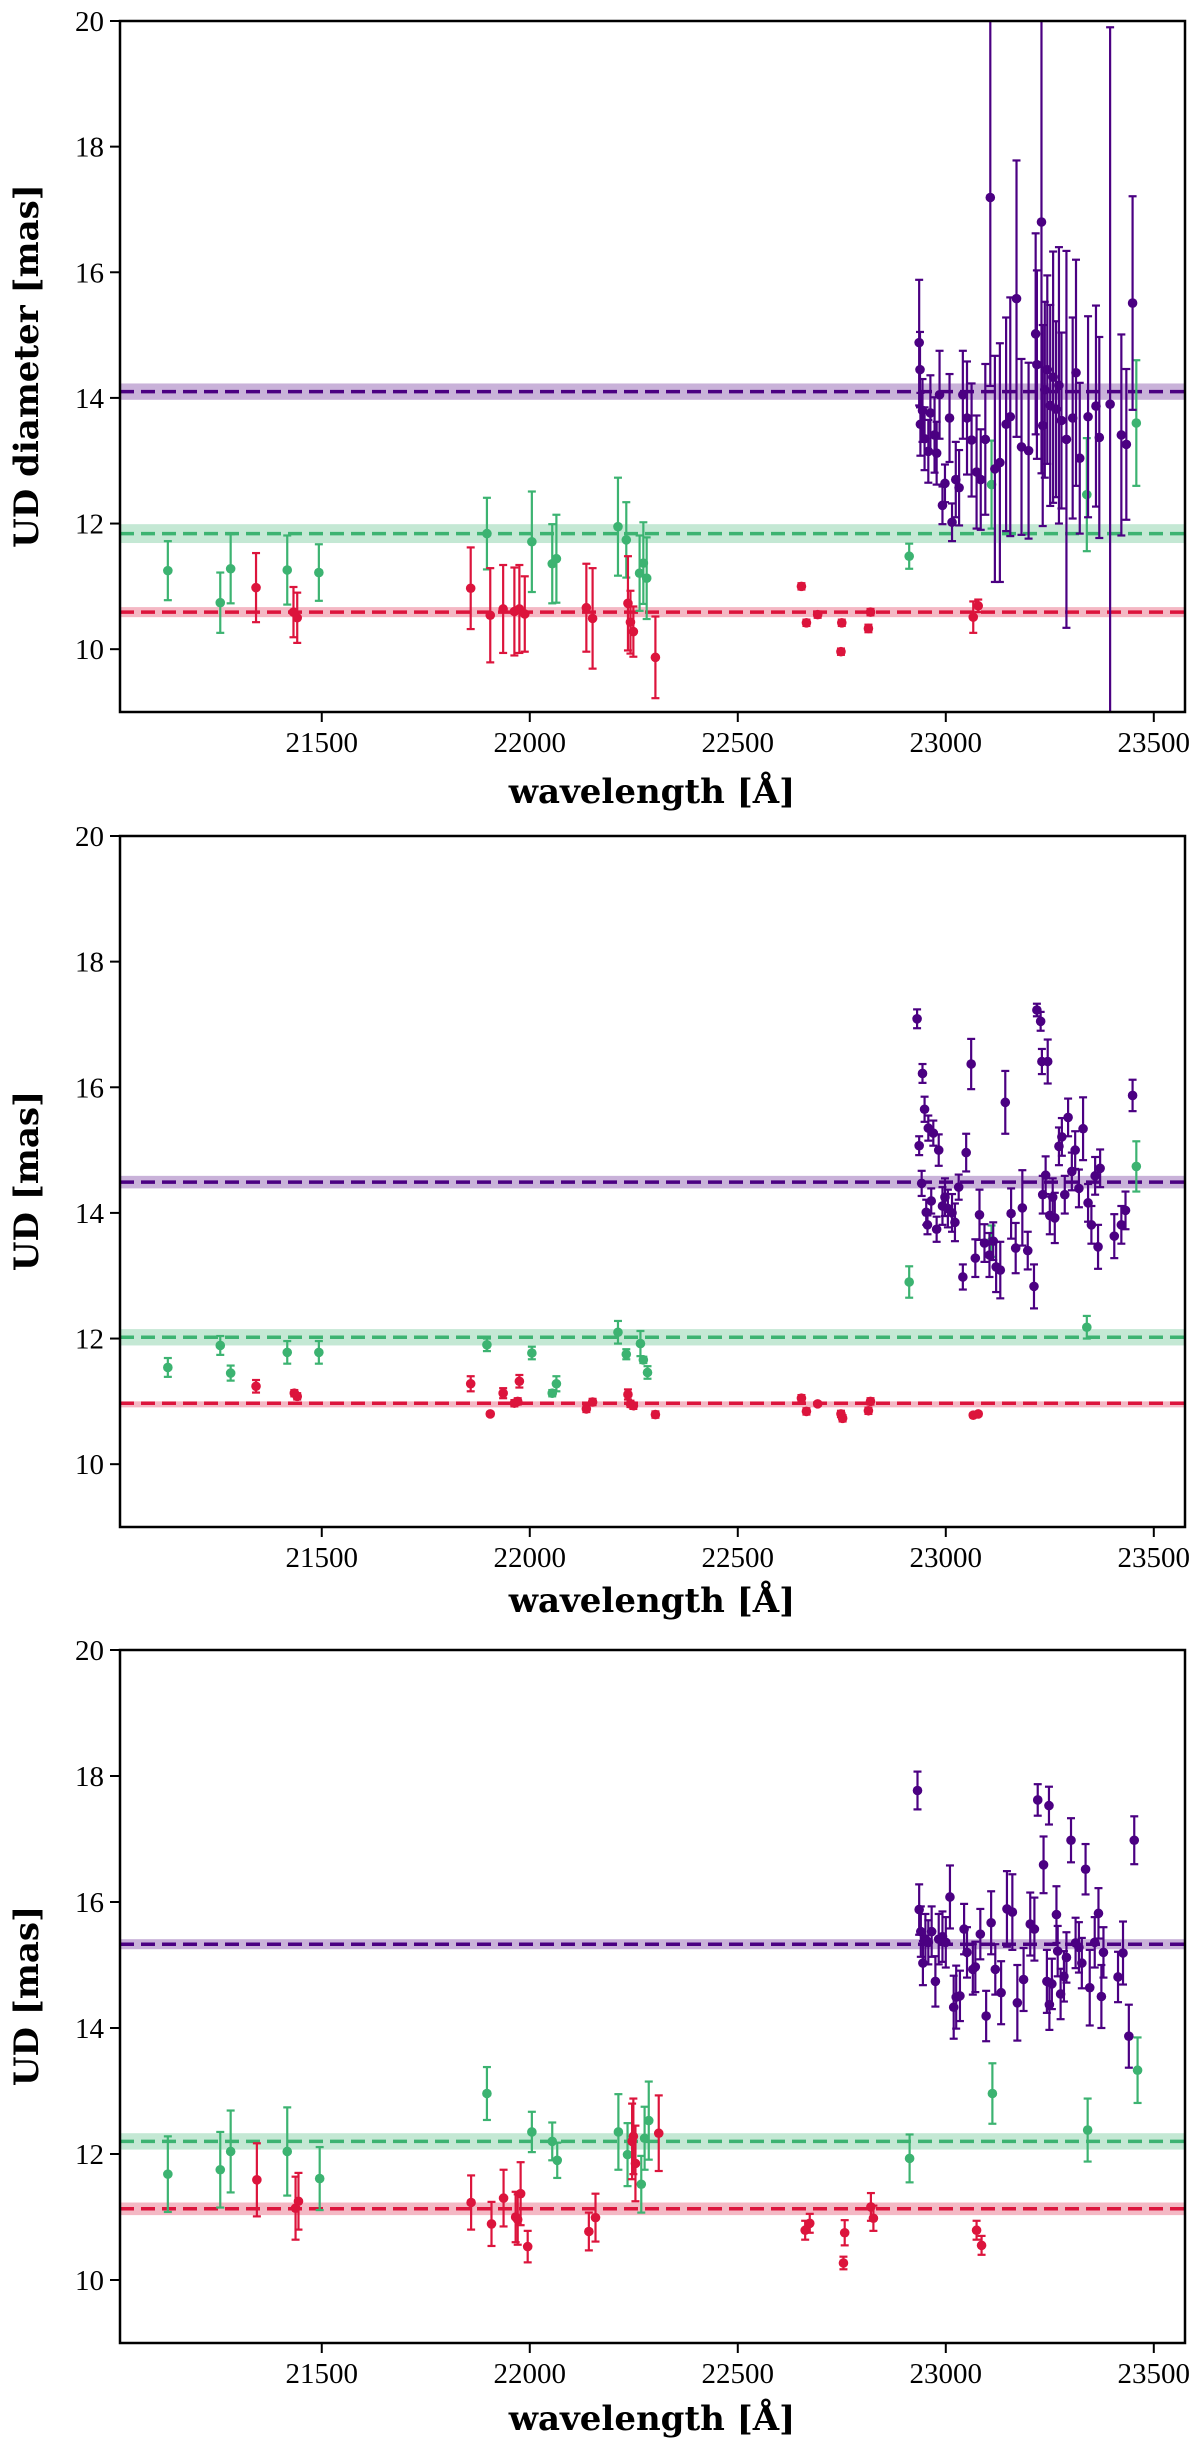 The height and width of the screenshot is (2453, 1200). Describe the element at coordinates (1154, 2374) in the screenshot. I see `x-tick-label: 23500` at that location.